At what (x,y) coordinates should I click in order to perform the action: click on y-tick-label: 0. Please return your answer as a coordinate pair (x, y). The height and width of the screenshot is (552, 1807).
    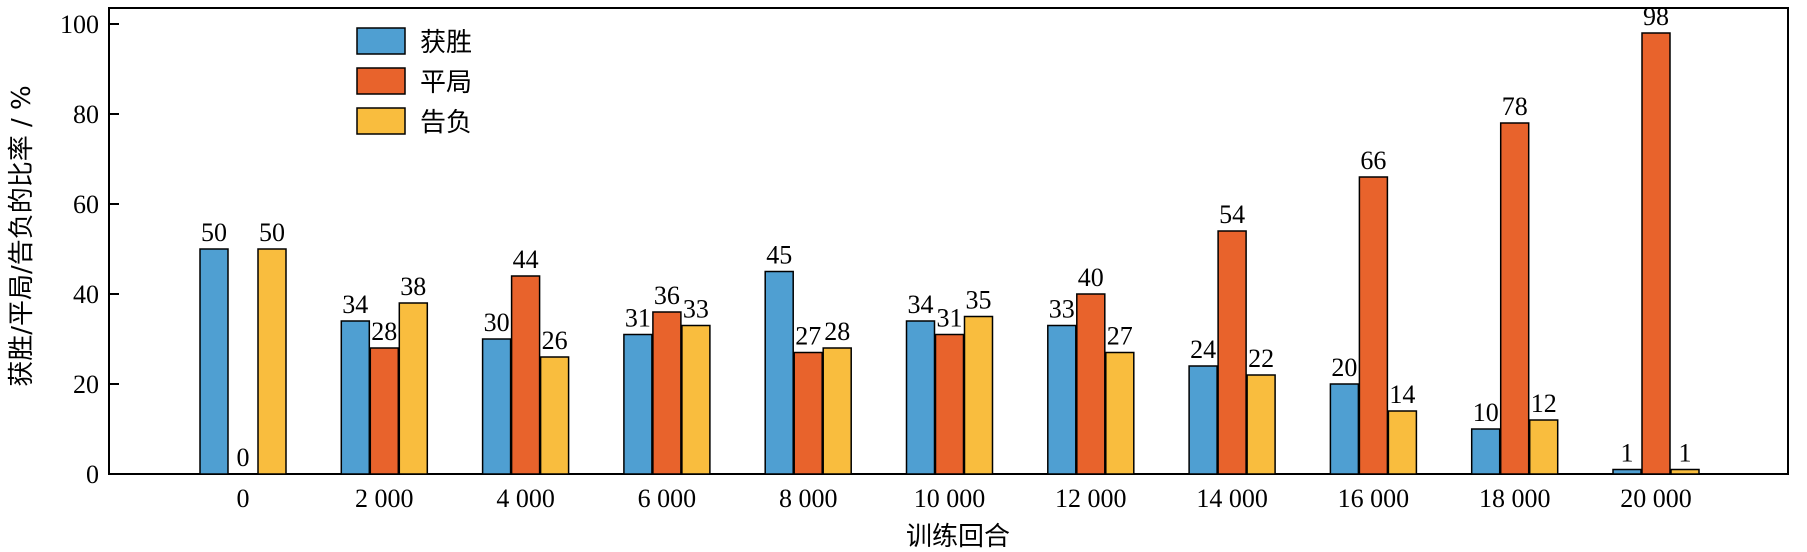
    Looking at the image, I should click on (92, 474).